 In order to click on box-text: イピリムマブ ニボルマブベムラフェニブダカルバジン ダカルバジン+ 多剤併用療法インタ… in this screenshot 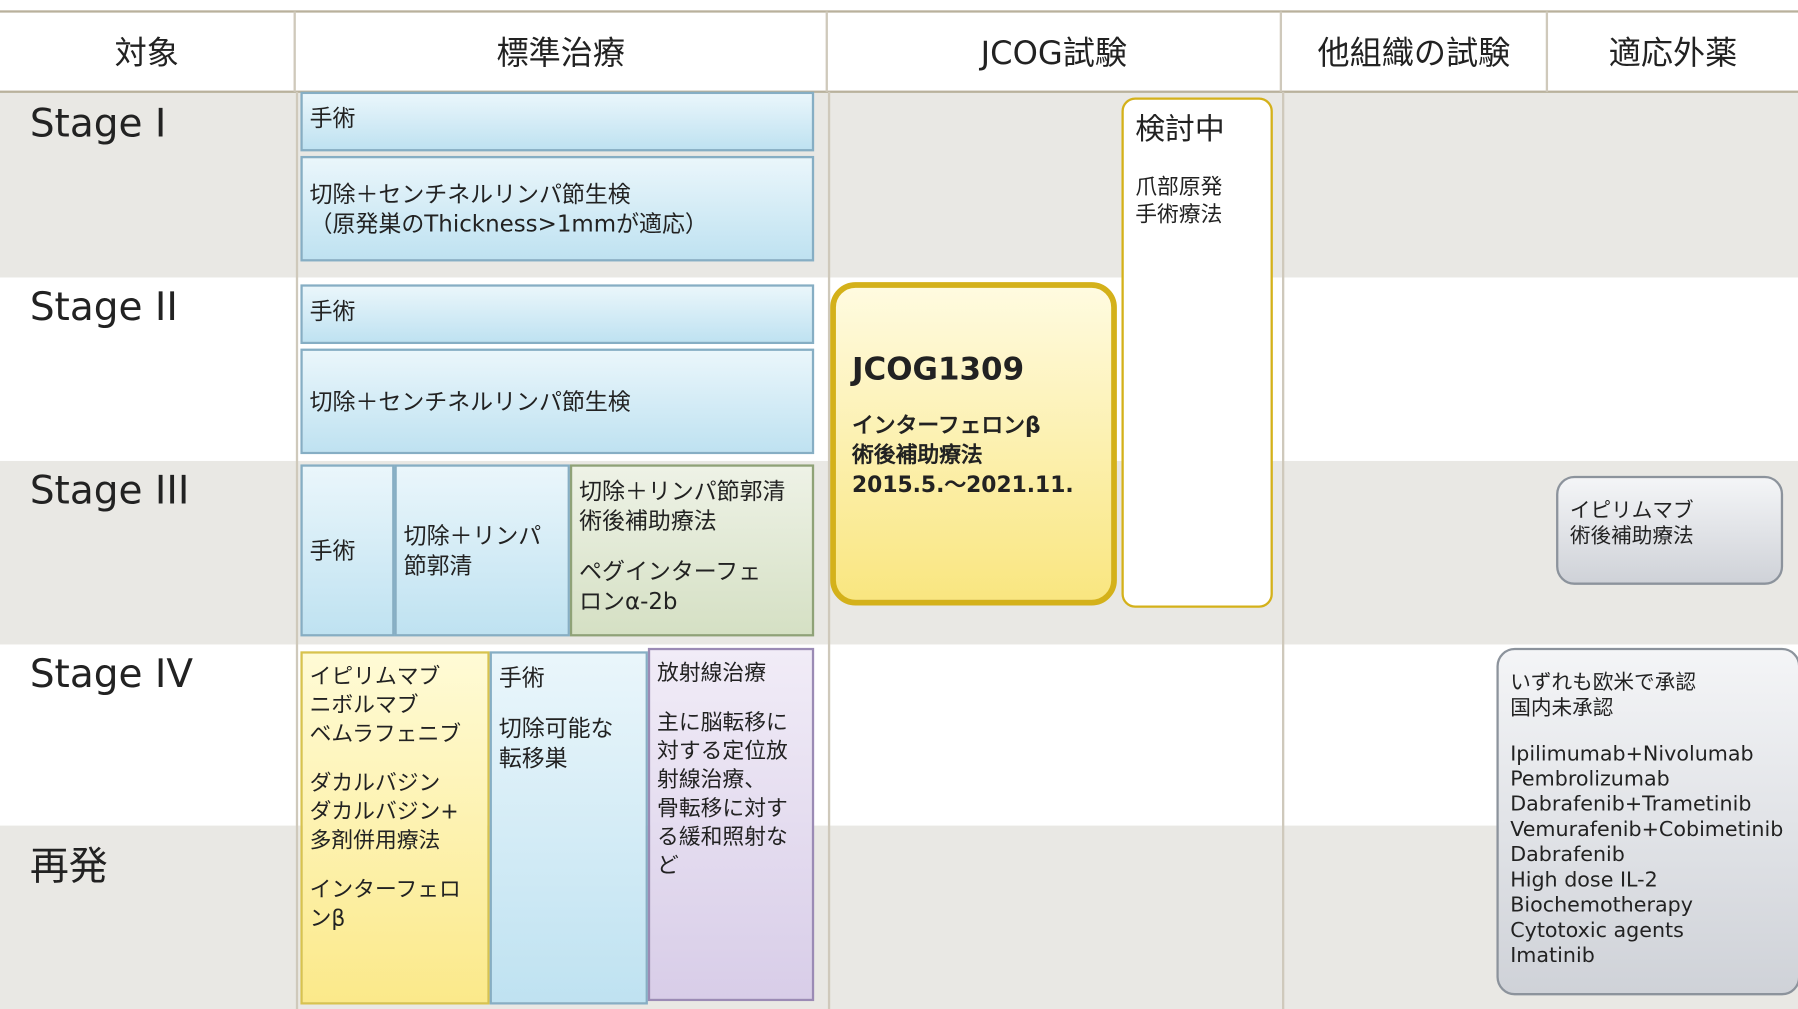, I will do `click(395, 798)`.